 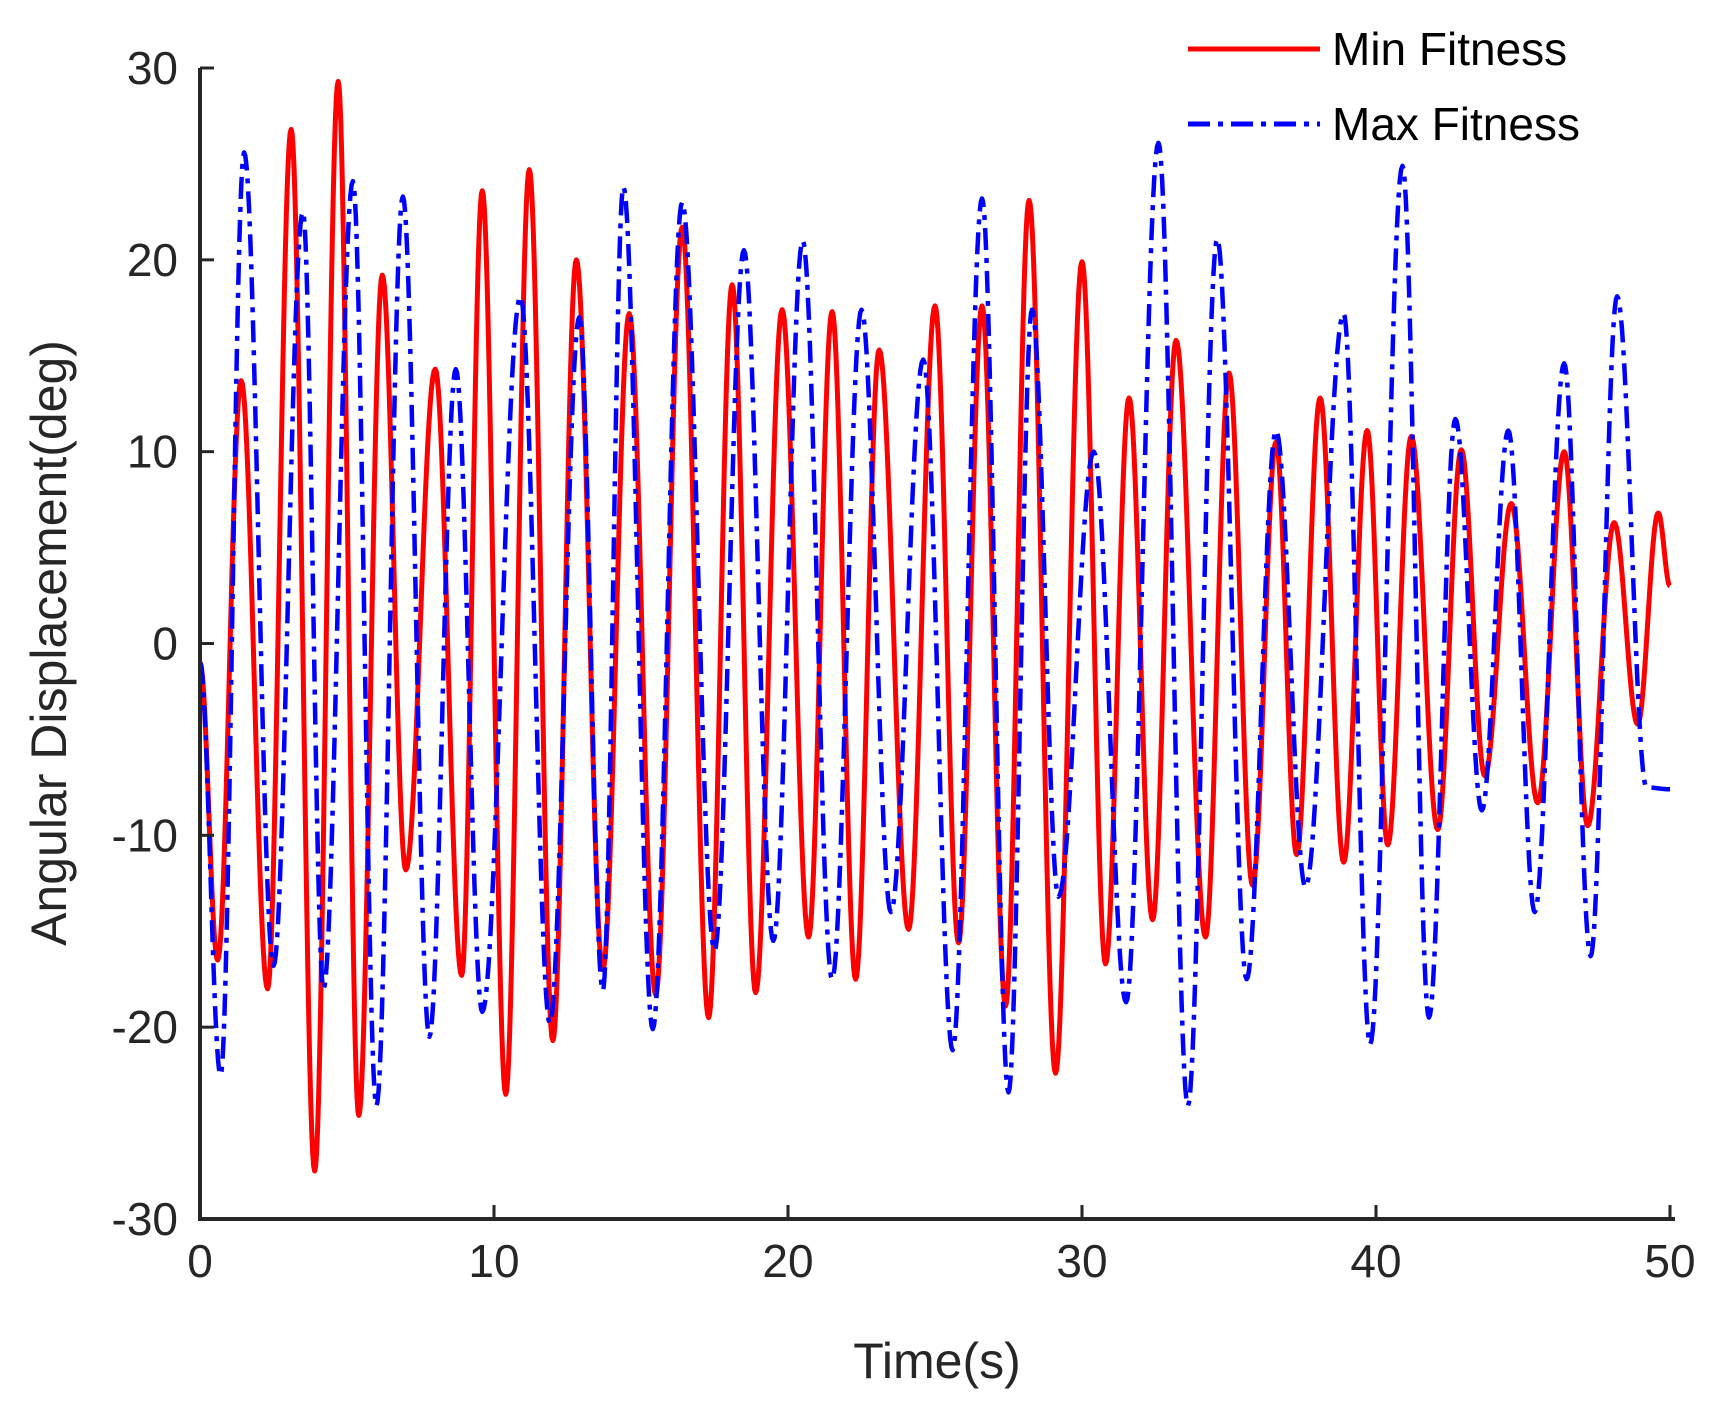 What do you see at coordinates (152, 452) in the screenshot?
I see `y-tick-label: 10` at bounding box center [152, 452].